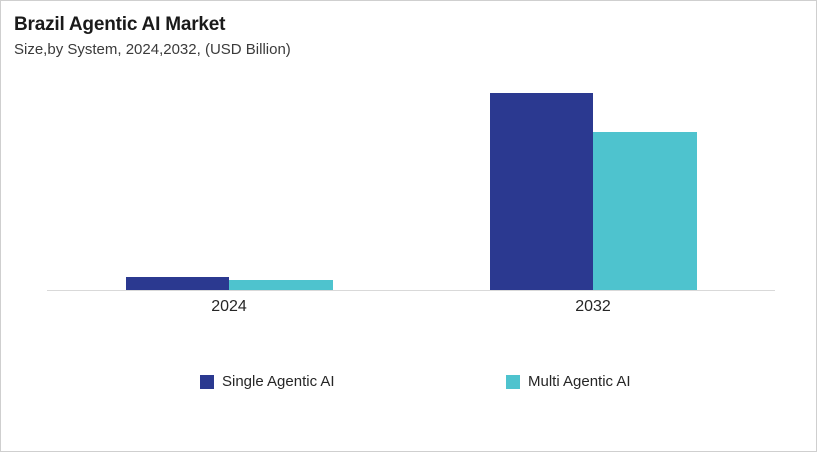  Describe the element at coordinates (281, 285) in the screenshot. I see `bar-multi-agentic-ai-2024` at that location.